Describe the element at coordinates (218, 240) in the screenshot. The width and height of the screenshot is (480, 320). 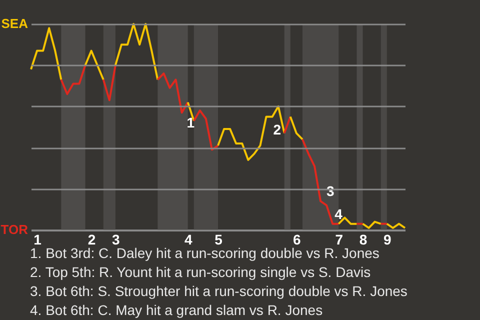
I see `x-tick-label: 5` at that location.